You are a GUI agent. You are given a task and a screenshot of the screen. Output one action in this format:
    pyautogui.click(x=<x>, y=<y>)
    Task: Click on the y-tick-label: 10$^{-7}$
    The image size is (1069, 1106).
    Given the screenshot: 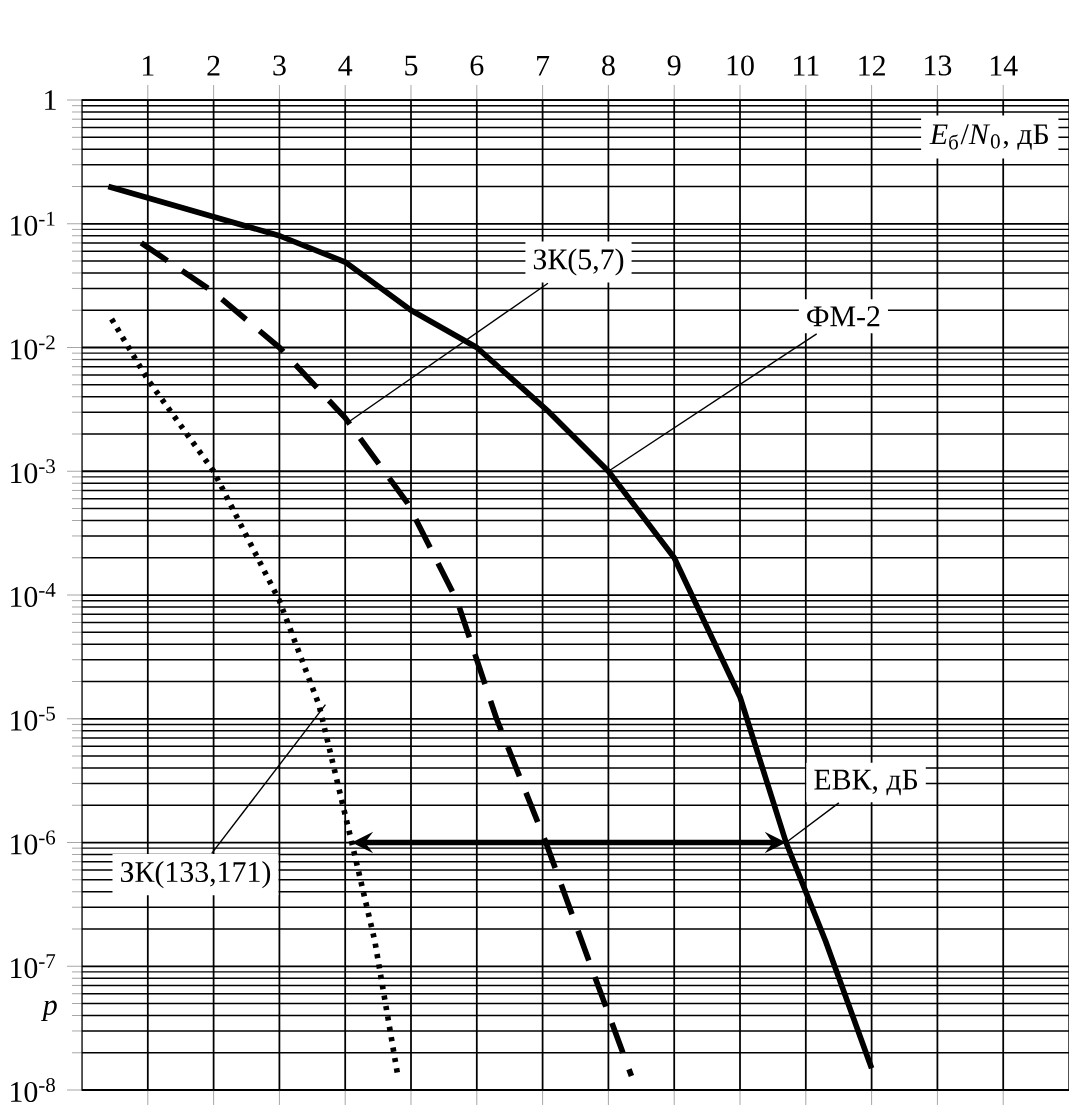 What is the action you would take?
    pyautogui.click(x=33, y=966)
    